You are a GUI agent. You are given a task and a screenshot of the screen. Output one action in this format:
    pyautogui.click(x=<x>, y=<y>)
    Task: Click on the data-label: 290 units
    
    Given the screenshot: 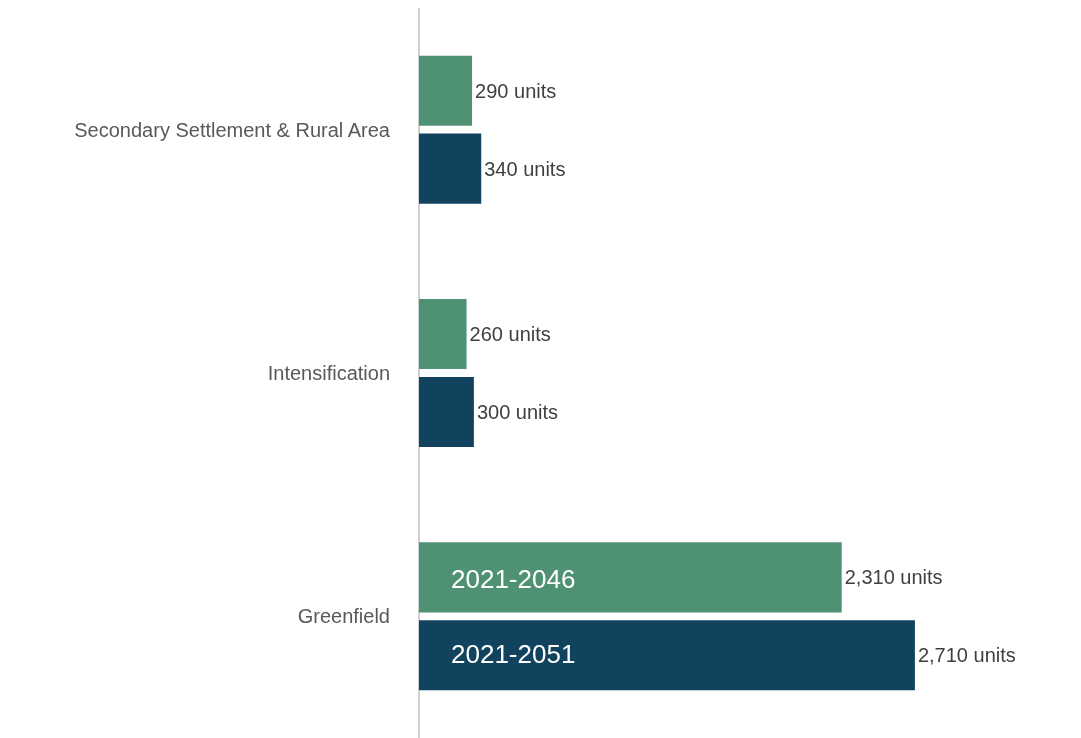 What is the action you would take?
    pyautogui.click(x=516, y=90)
    